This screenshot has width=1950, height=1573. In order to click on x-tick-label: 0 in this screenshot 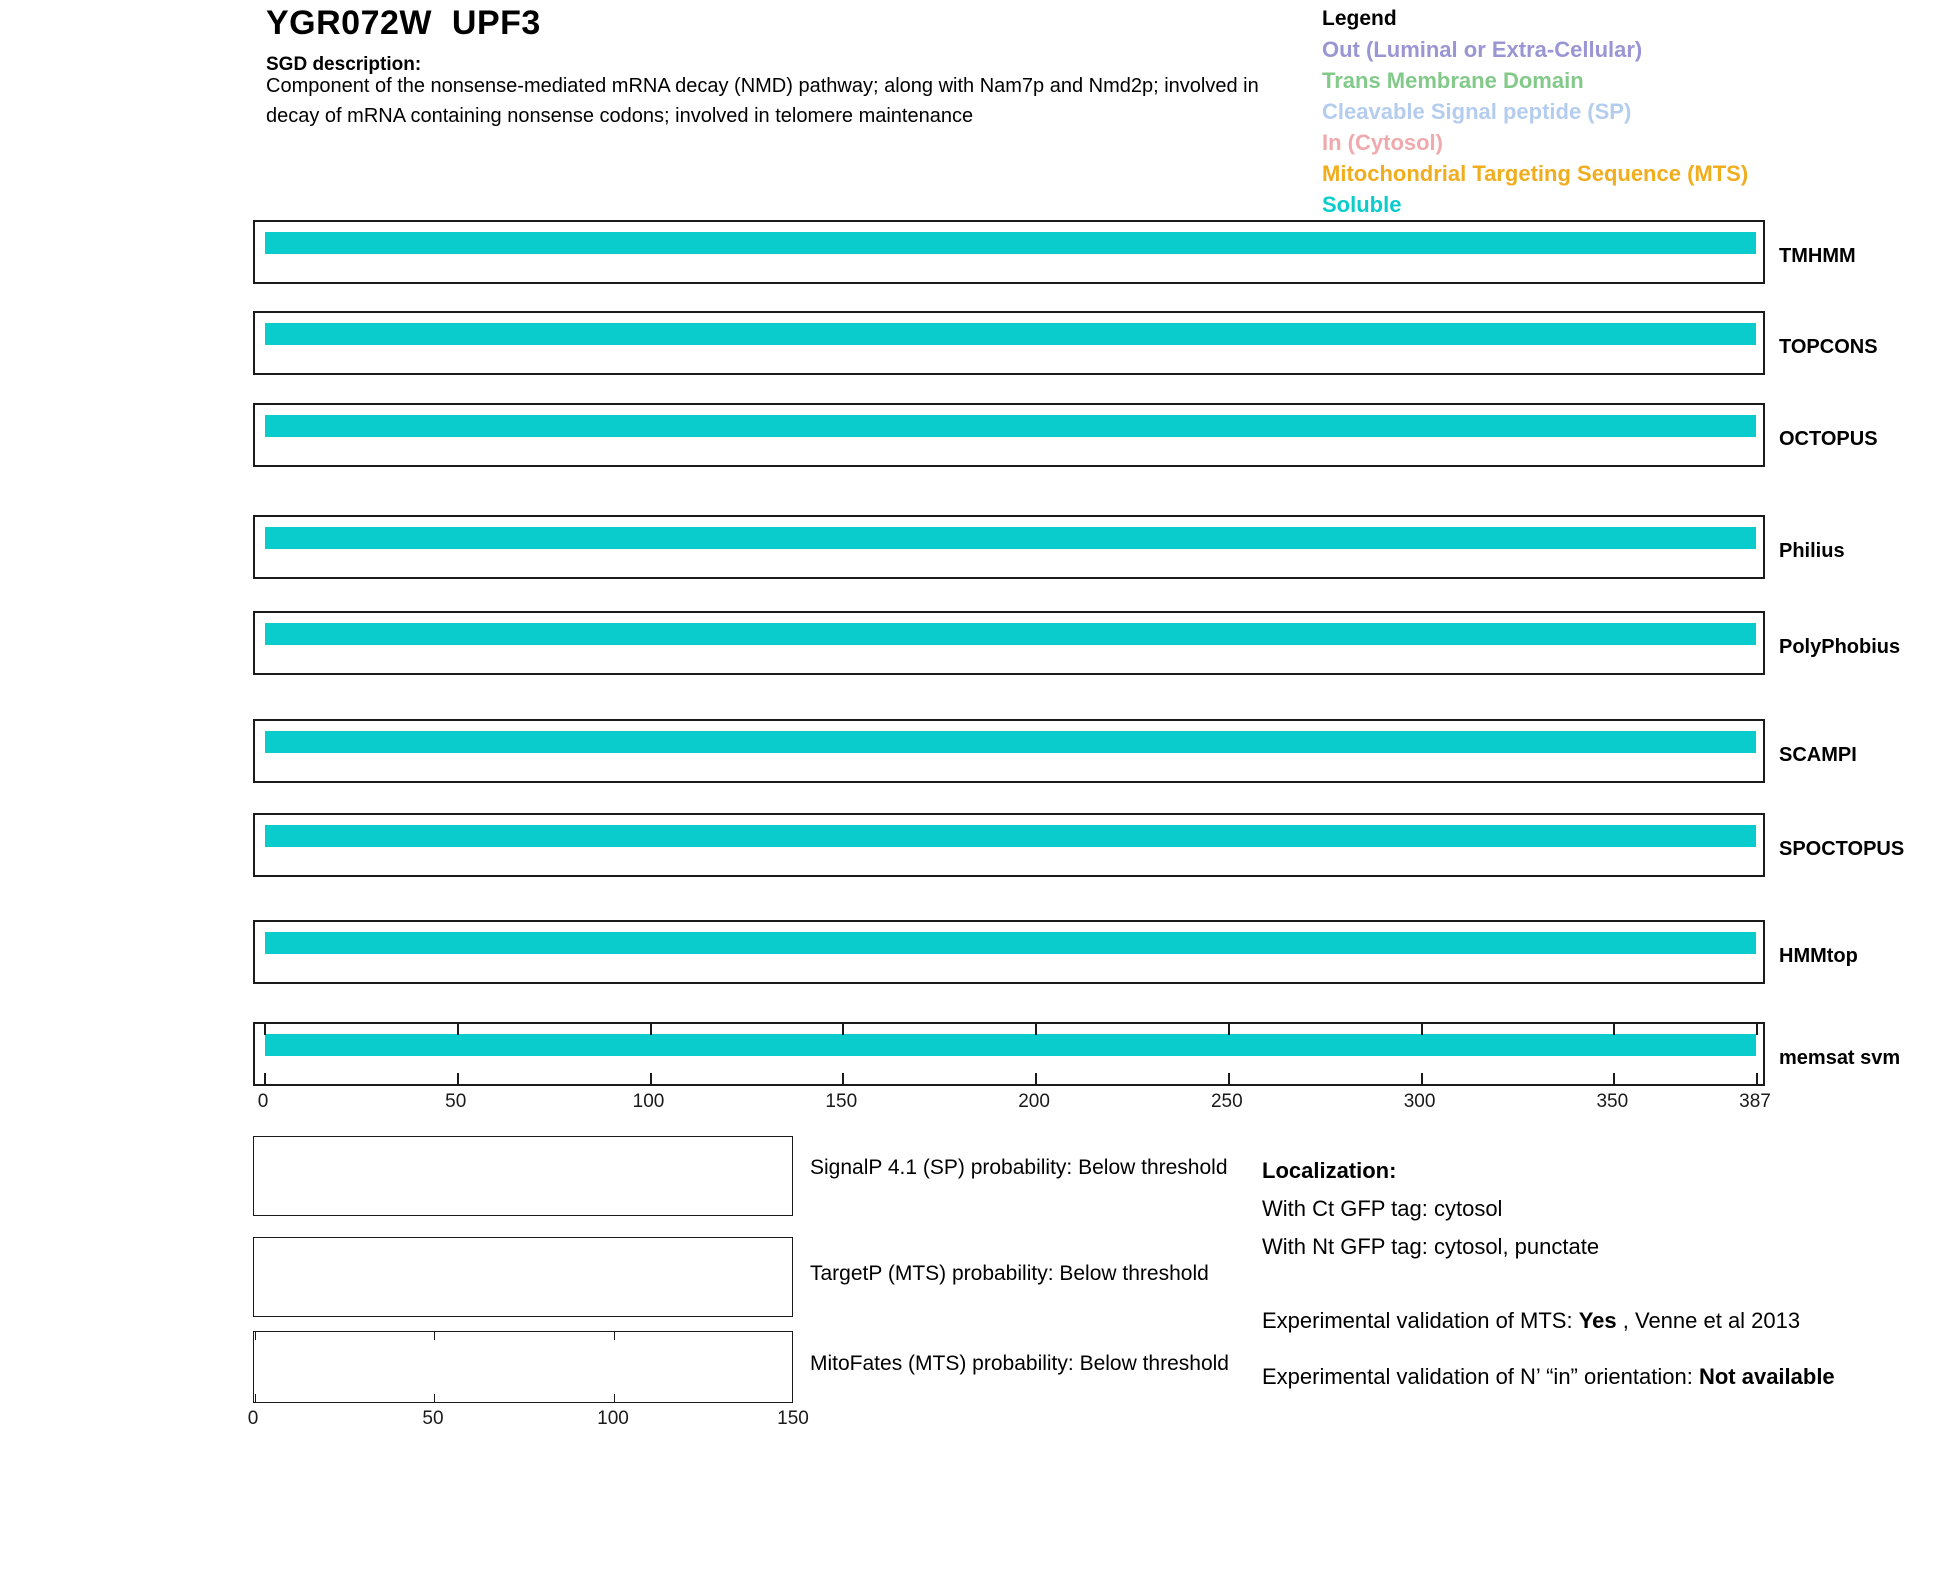, I will do `click(263, 1101)`.